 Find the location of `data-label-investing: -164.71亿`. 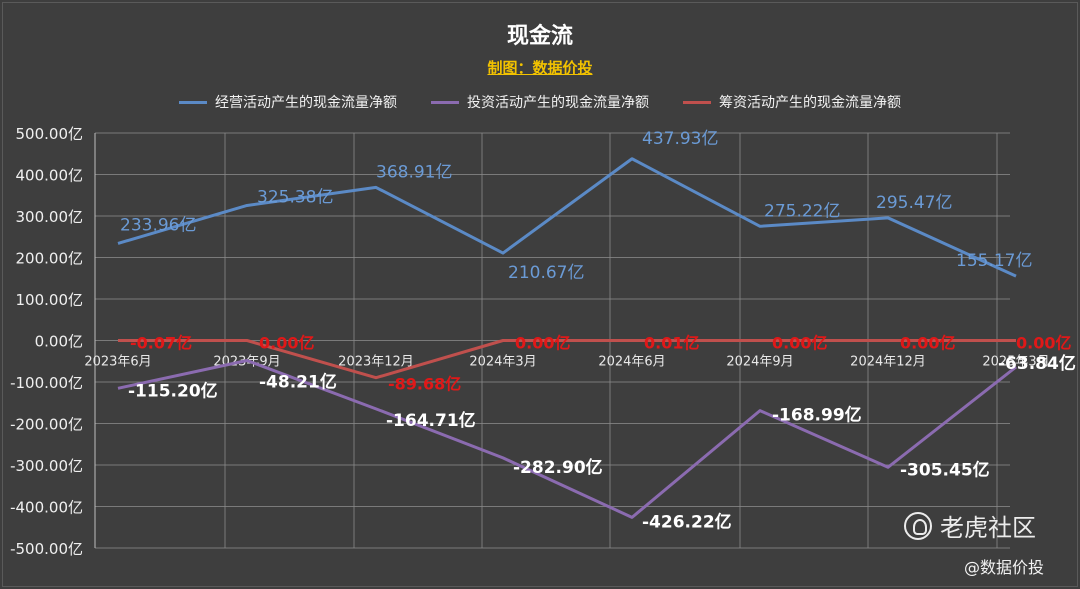

data-label-investing: -164.71亿 is located at coordinates (431, 420).